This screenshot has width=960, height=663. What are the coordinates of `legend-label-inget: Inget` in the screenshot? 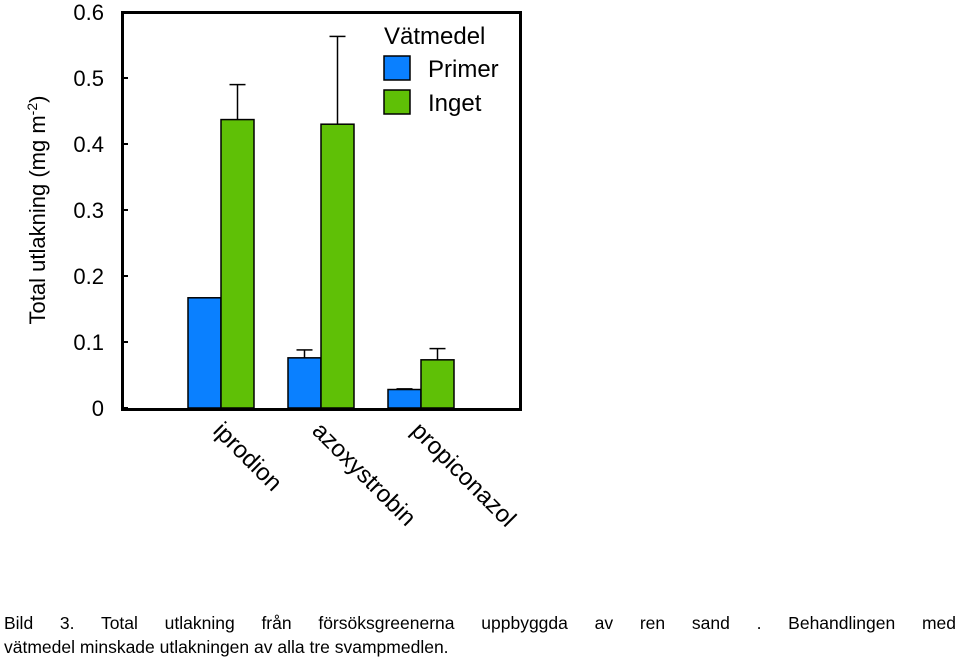 It's located at (455, 103).